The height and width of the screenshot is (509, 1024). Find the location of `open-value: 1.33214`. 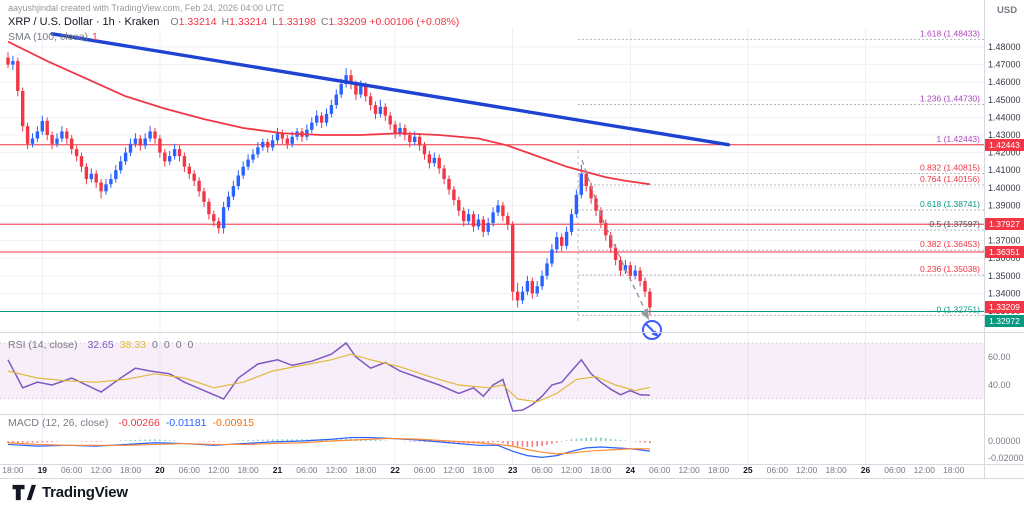

open-value: 1.33214 is located at coordinates (197, 22).